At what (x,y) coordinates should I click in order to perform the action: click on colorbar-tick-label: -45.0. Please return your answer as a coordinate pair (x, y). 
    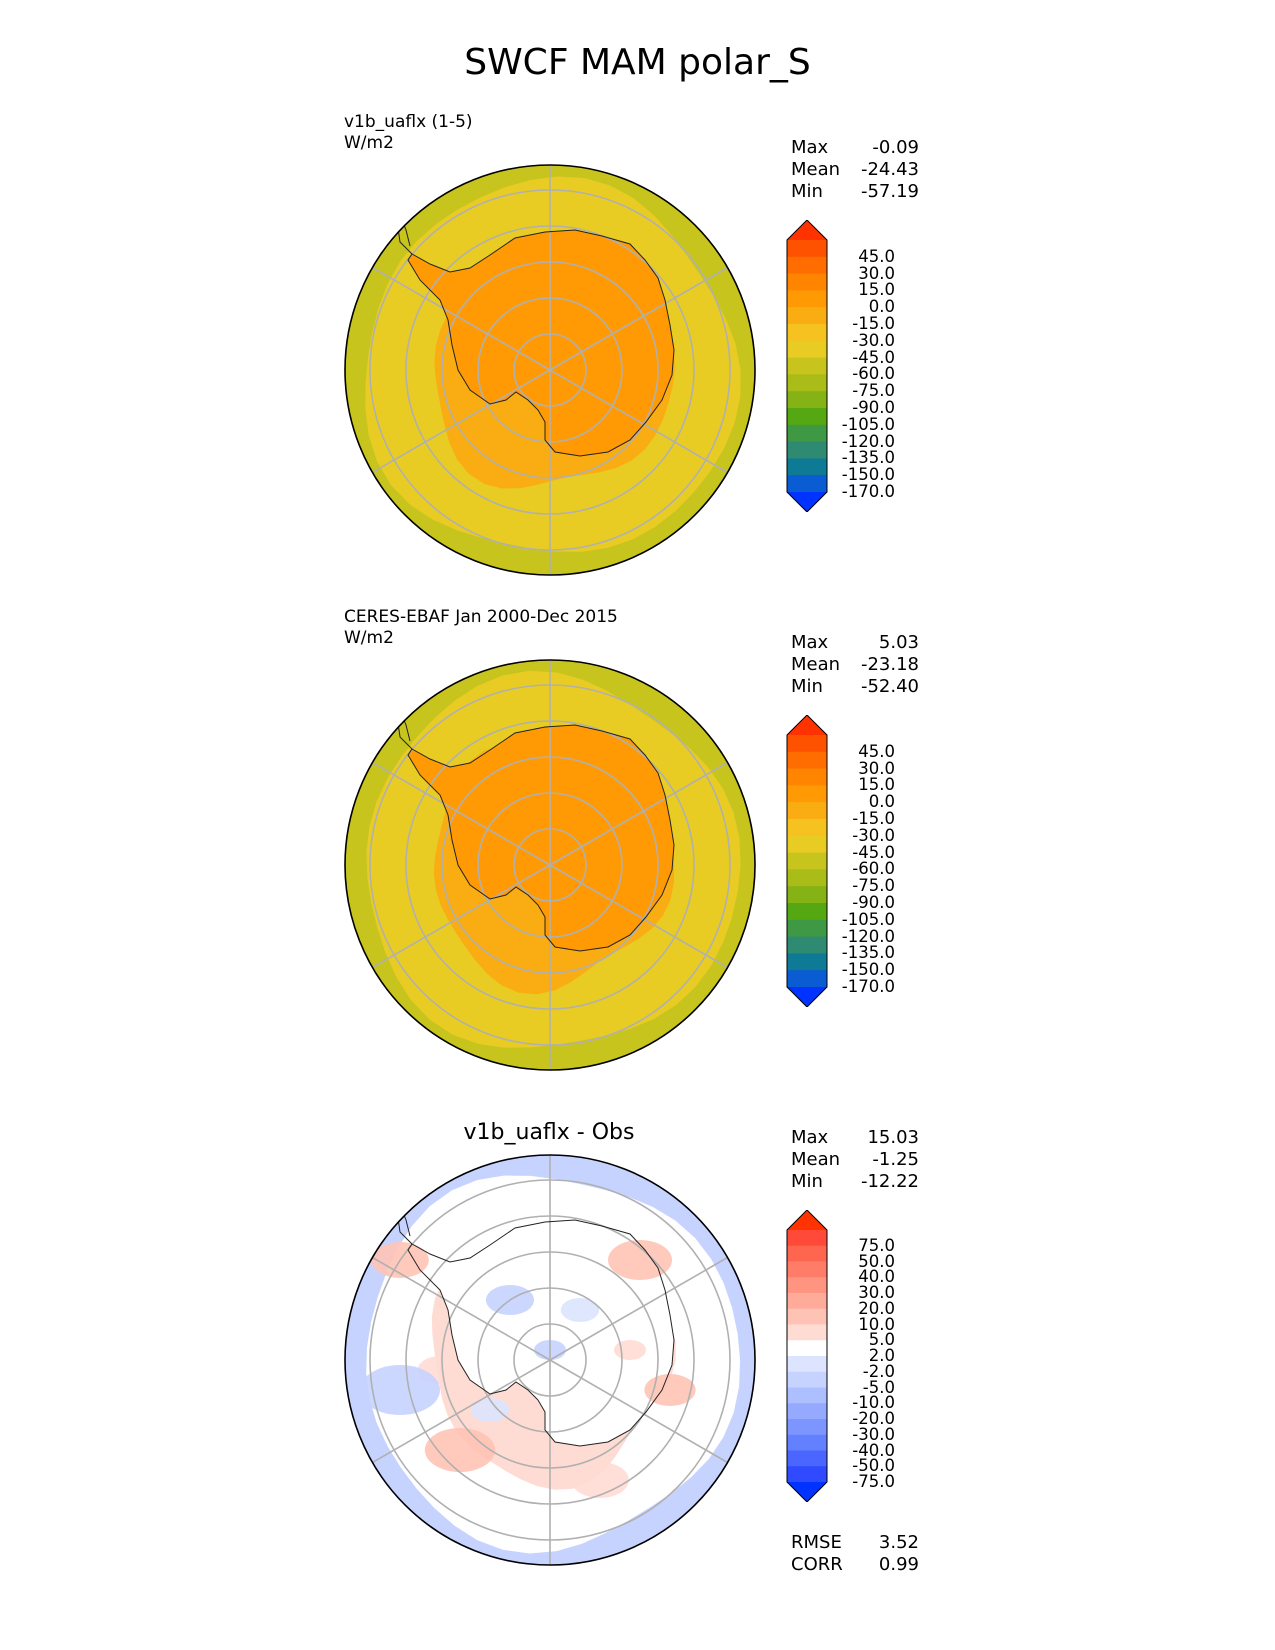
    Looking at the image, I should click on (873, 357).